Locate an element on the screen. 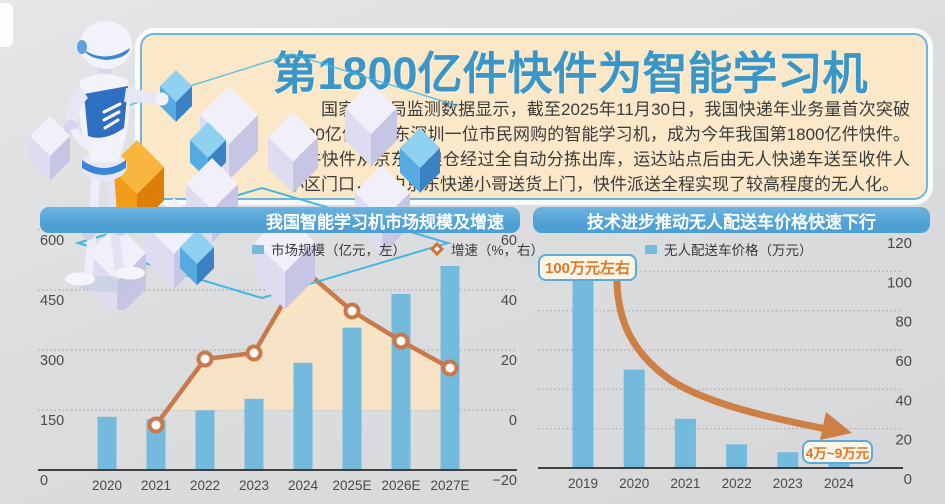 The width and height of the screenshot is (945, 504). growth-line is located at coordinates (303, 346).